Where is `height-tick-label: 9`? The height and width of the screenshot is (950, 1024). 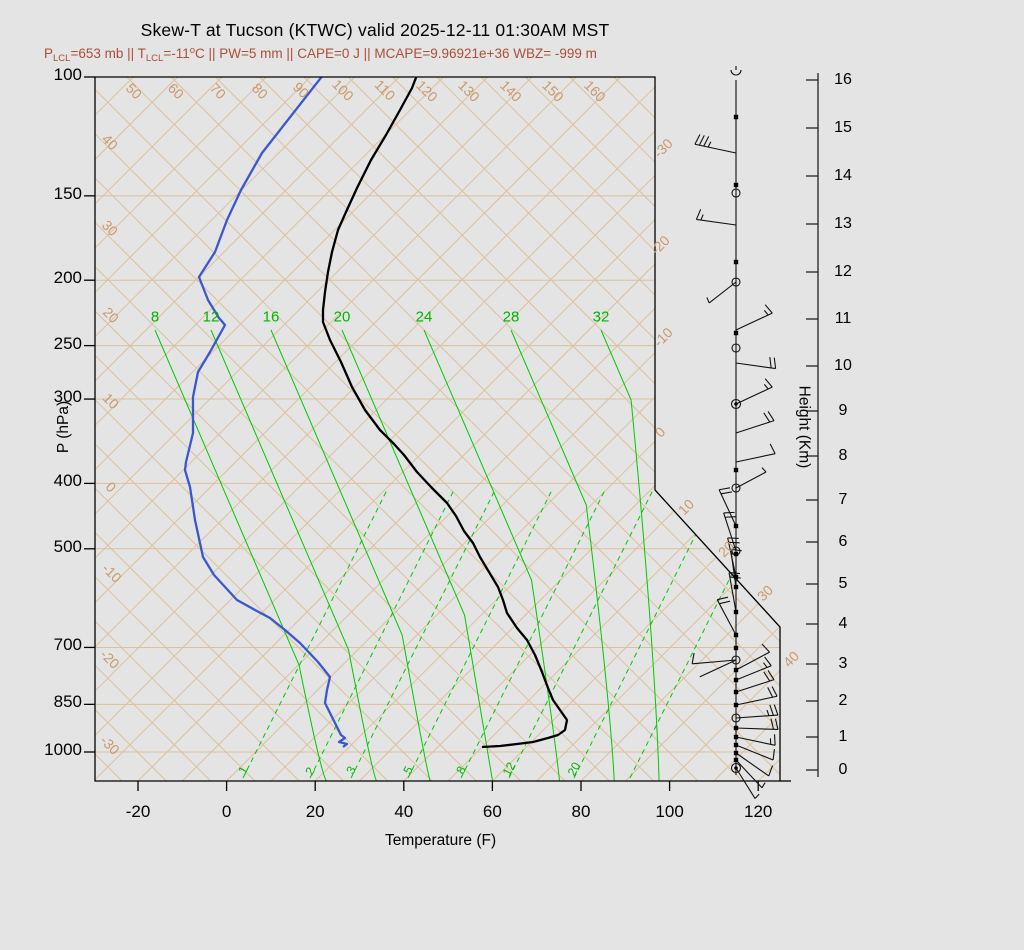 height-tick-label: 9 is located at coordinates (843, 410).